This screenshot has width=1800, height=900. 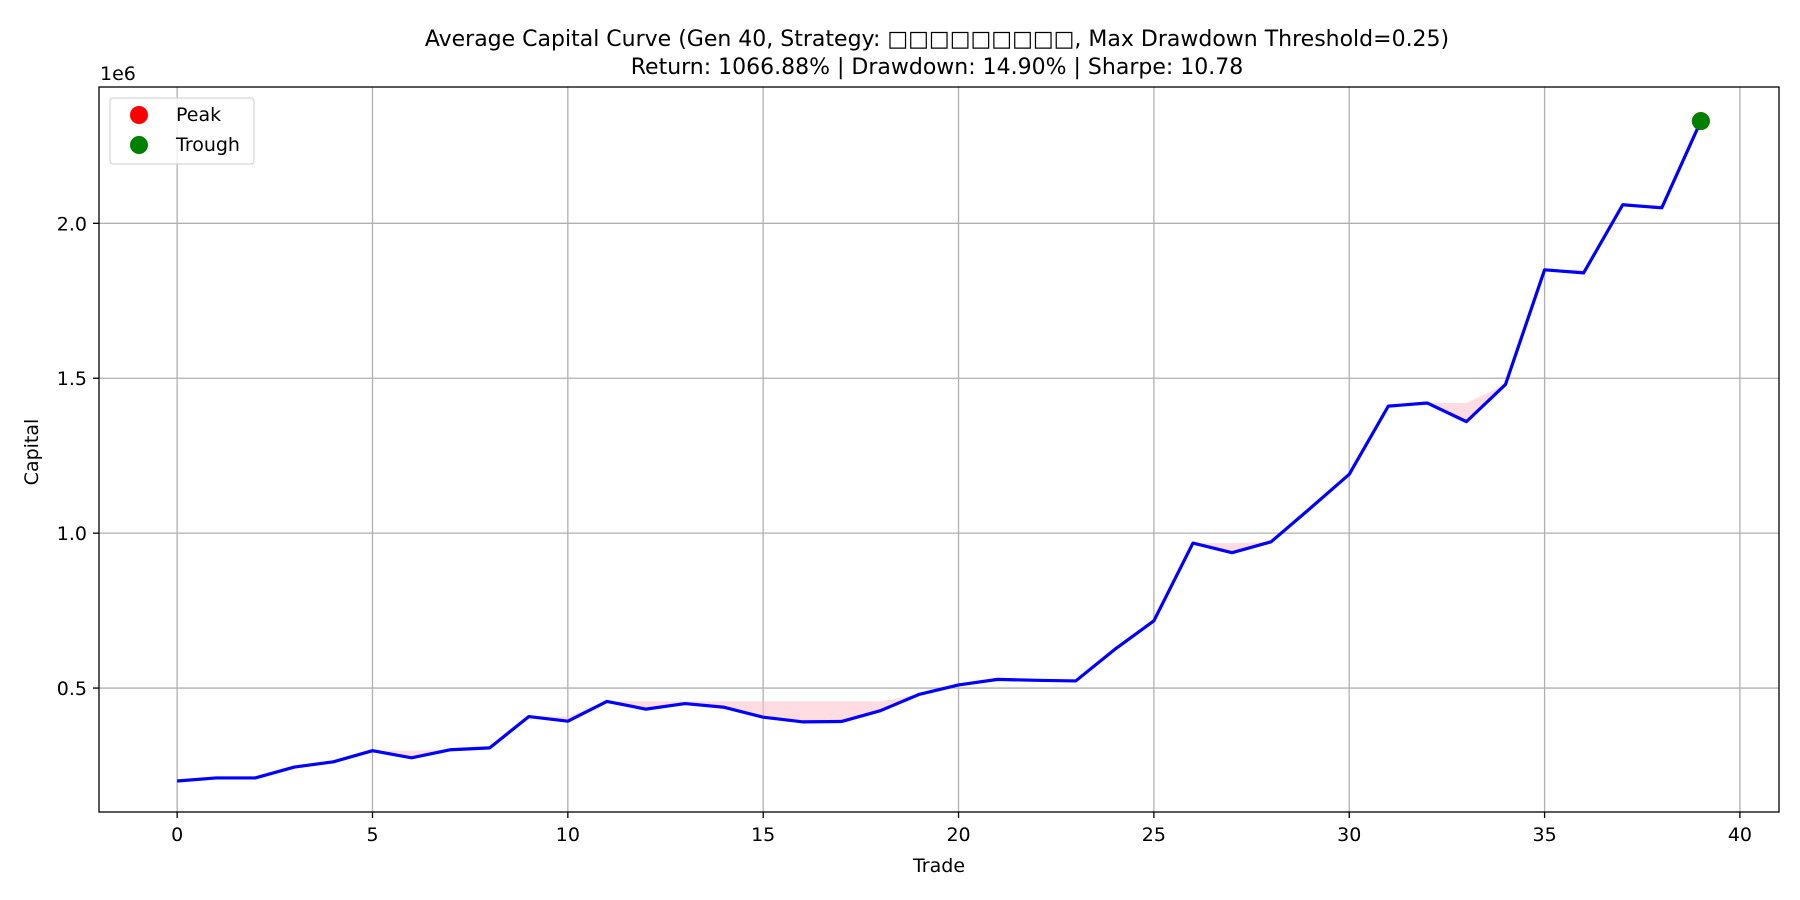 I want to click on x-tick-label: 20, so click(x=958, y=835).